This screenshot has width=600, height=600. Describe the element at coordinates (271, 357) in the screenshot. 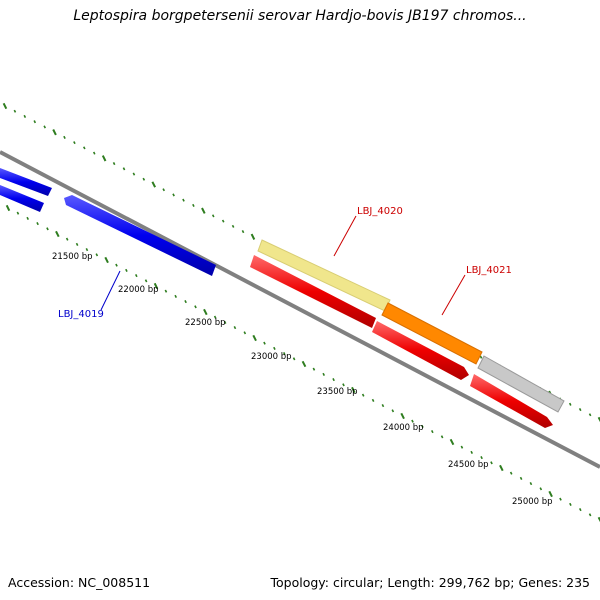

I see `scale-label: 23000 bp` at that location.